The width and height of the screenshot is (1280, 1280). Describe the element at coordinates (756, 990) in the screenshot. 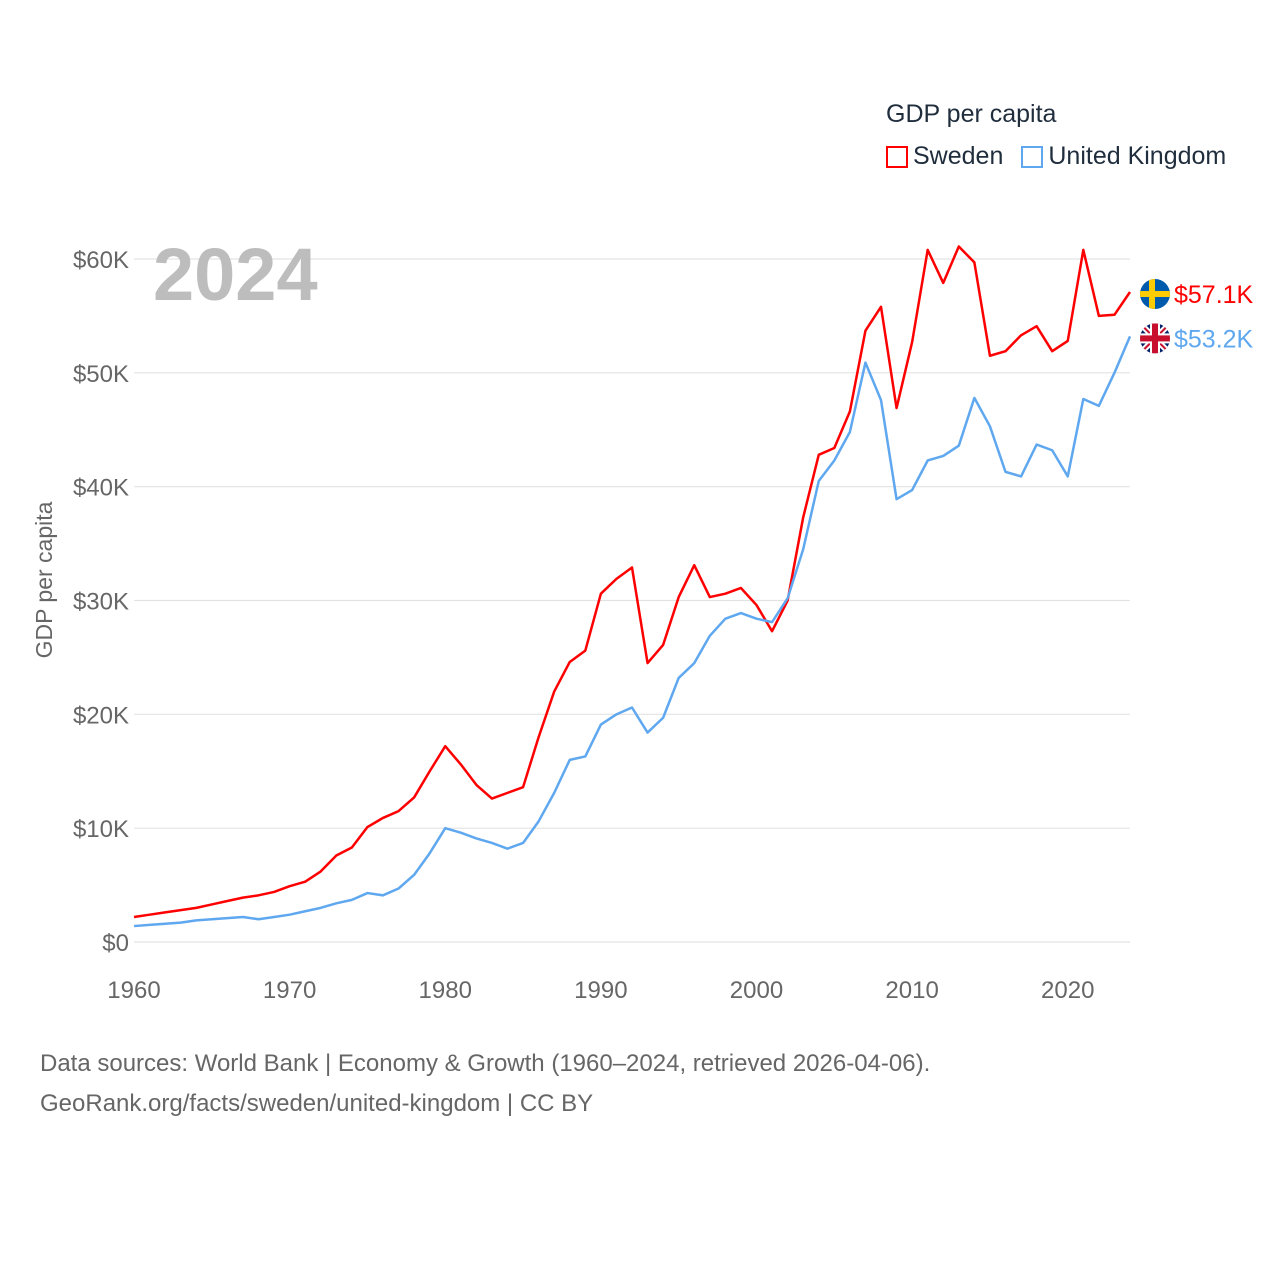

I see `x-tick-label: 2000` at that location.